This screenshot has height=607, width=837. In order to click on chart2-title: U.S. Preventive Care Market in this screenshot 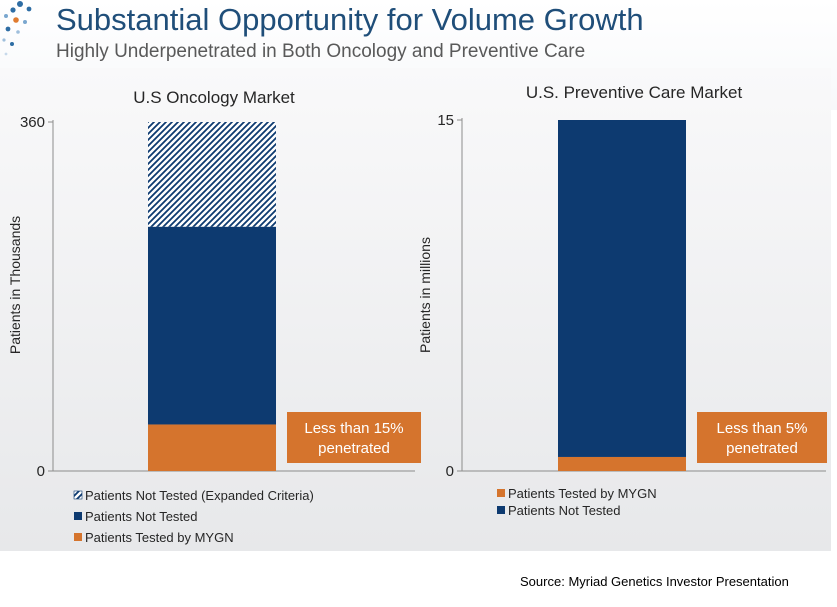, I will do `click(634, 92)`.